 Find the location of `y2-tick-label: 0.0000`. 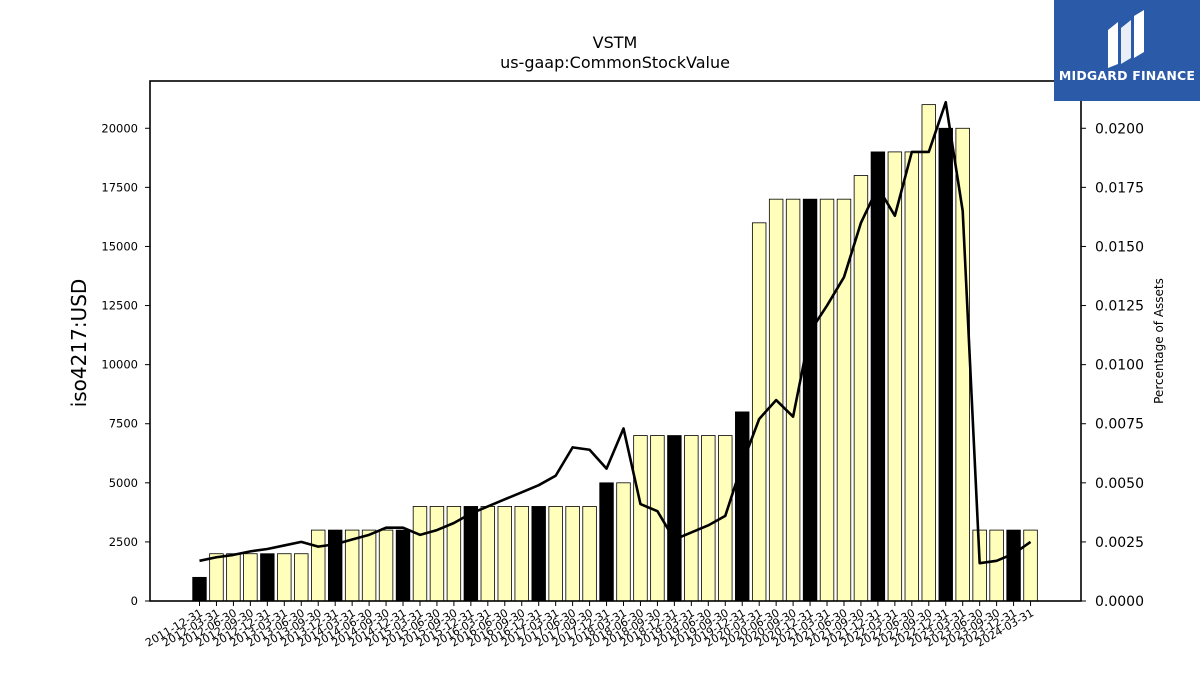

y2-tick-label: 0.0000 is located at coordinates (1119, 602).